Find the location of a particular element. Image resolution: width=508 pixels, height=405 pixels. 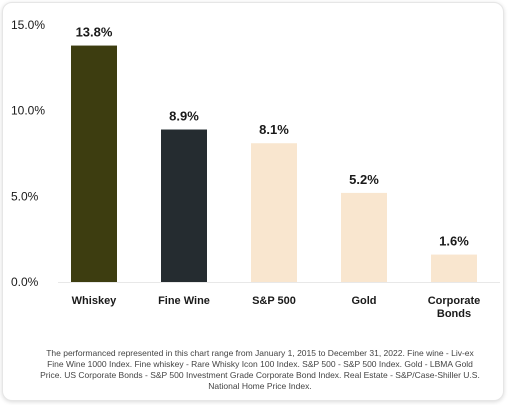

data-label: 5.2% is located at coordinates (364, 179).